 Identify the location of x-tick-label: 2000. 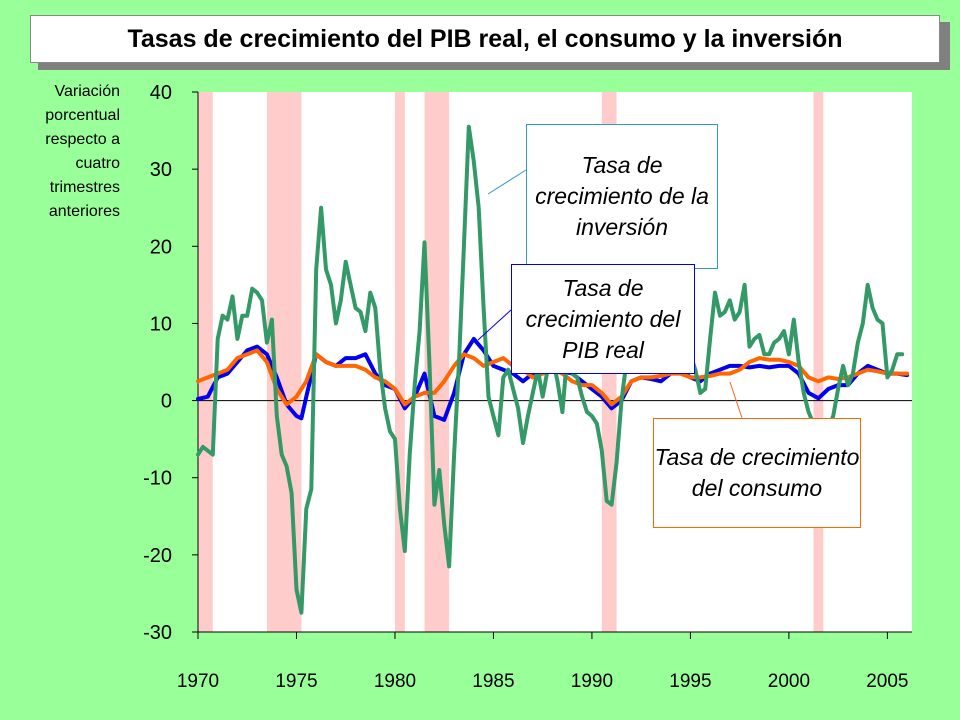
(789, 681).